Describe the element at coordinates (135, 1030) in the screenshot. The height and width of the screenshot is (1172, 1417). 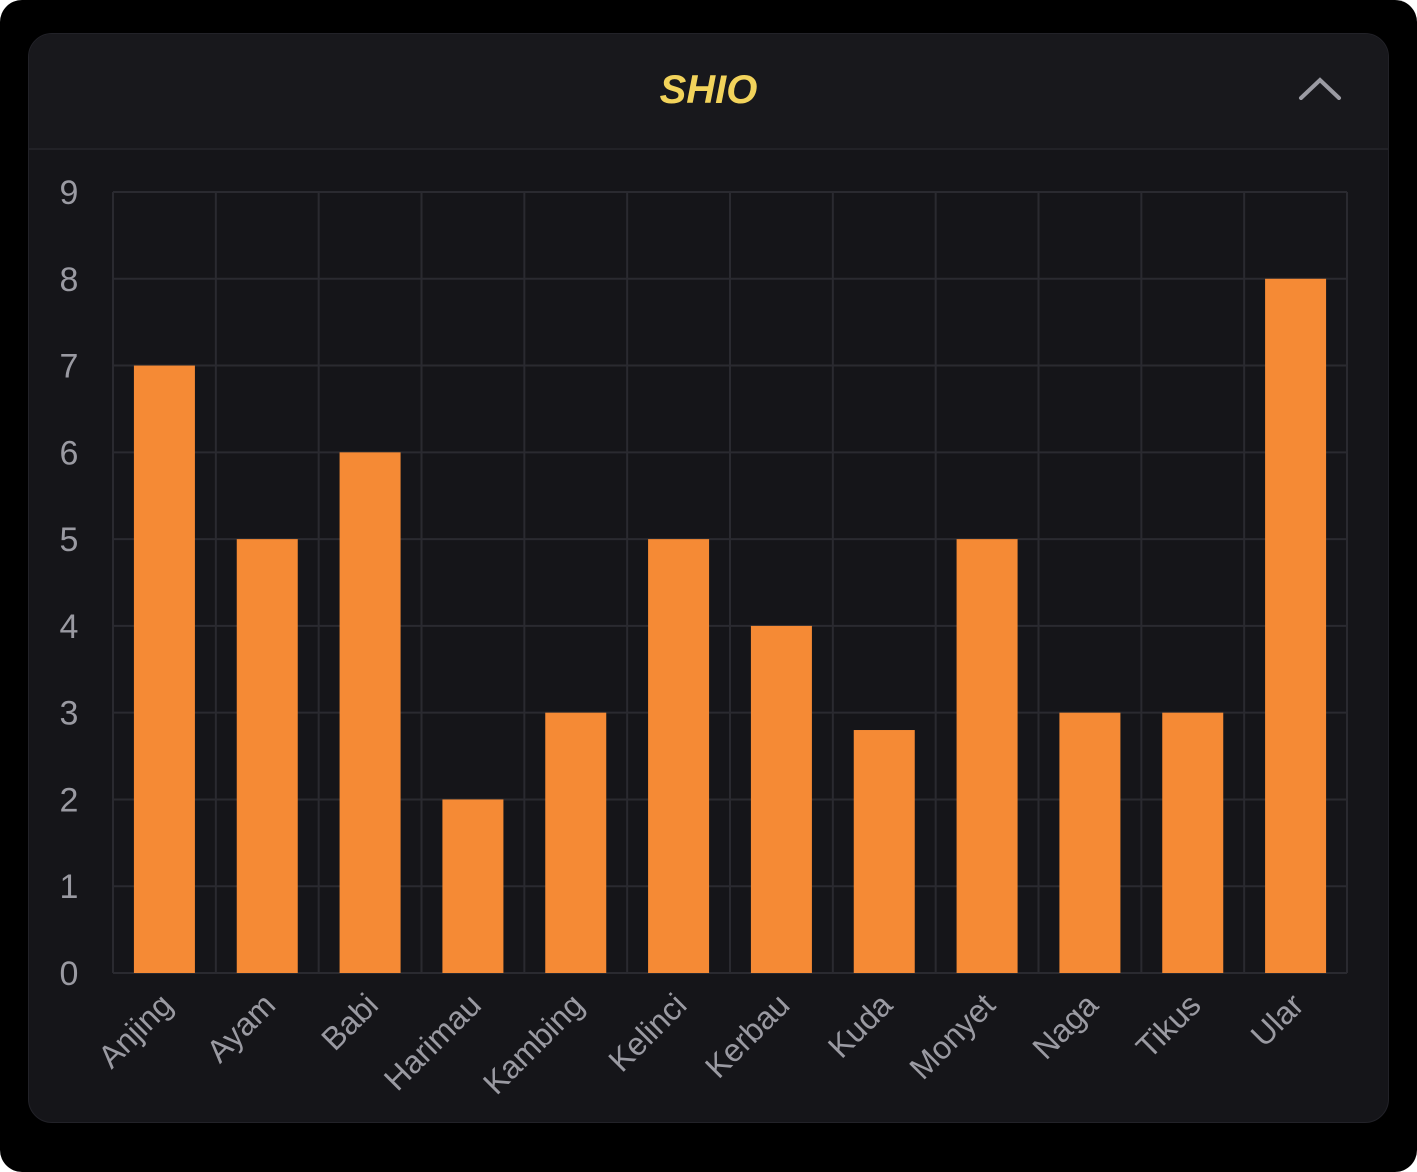
I see `x-tick-label: Anjing` at that location.